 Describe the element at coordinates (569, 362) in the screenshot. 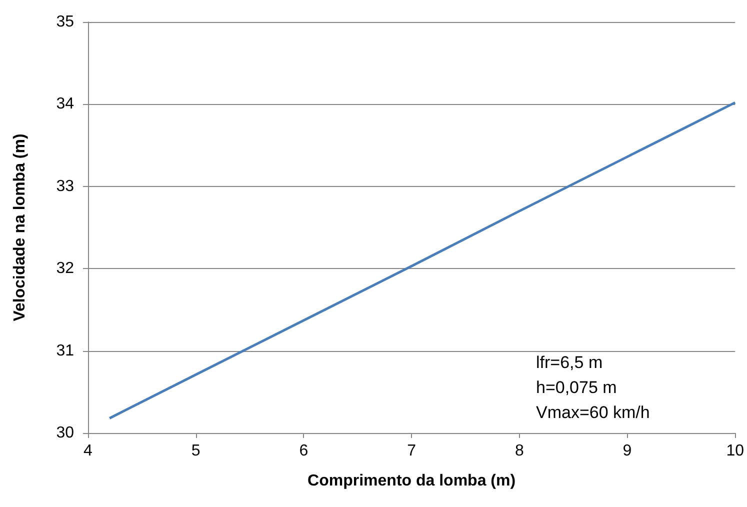

I see `annotation: lfr=6,5 m` at that location.